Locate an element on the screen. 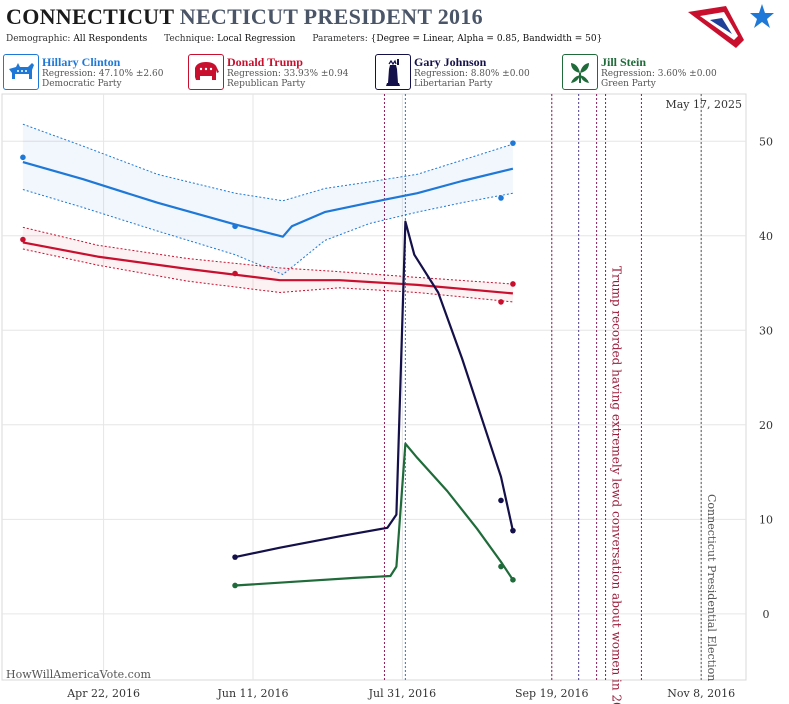  upper-bound-clinton is located at coordinates (268, 162).